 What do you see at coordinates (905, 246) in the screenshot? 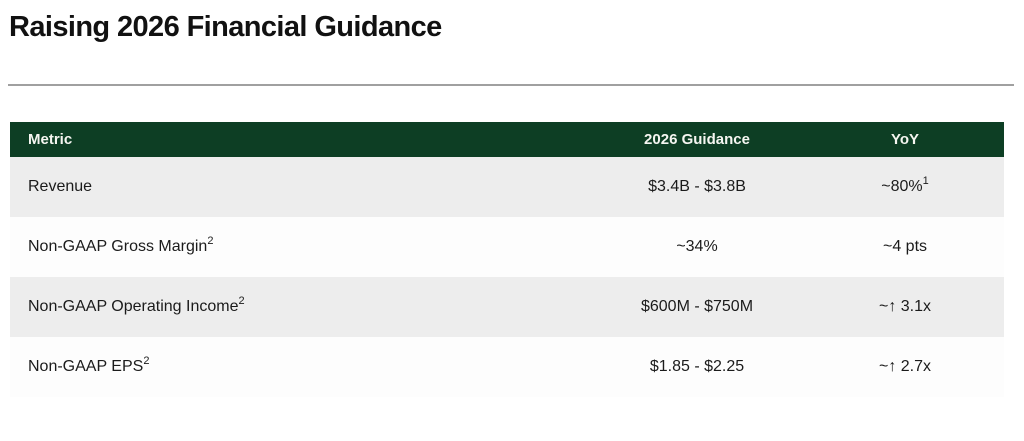
I see `yoy-value: ~4 pts` at bounding box center [905, 246].